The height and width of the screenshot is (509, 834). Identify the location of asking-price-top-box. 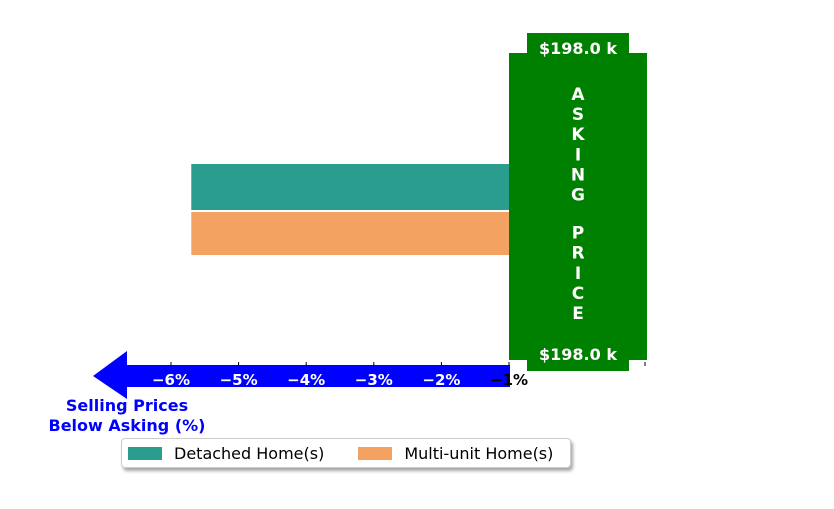
(578, 48).